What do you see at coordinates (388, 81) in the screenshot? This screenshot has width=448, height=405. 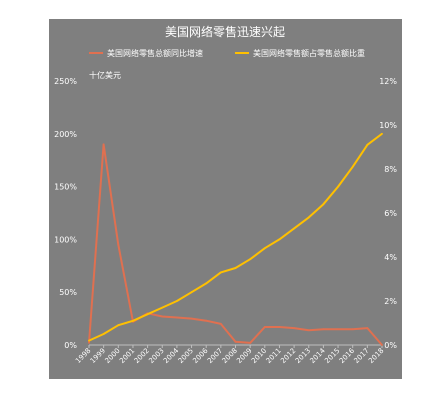 I see `right-tick-label: 12%` at bounding box center [388, 81].